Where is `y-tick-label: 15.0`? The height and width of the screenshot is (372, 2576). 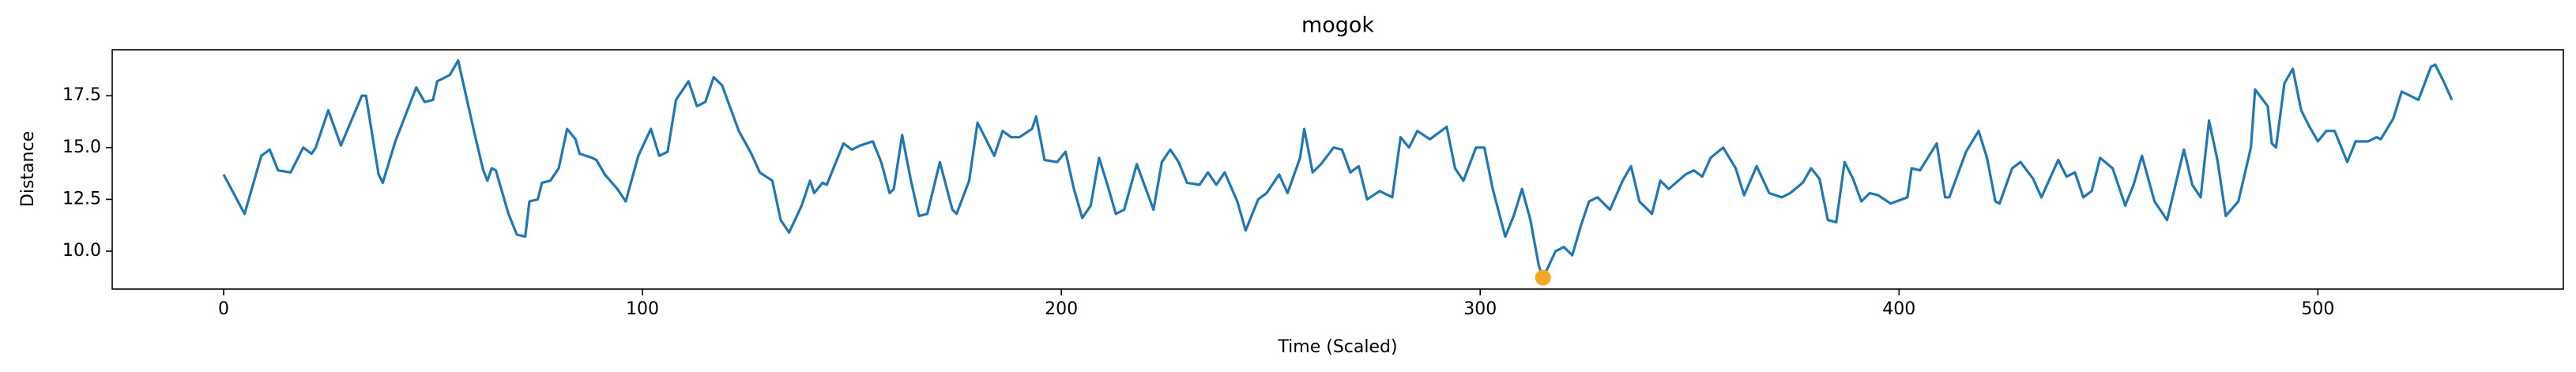
y-tick-label: 15.0 is located at coordinates (81, 147).